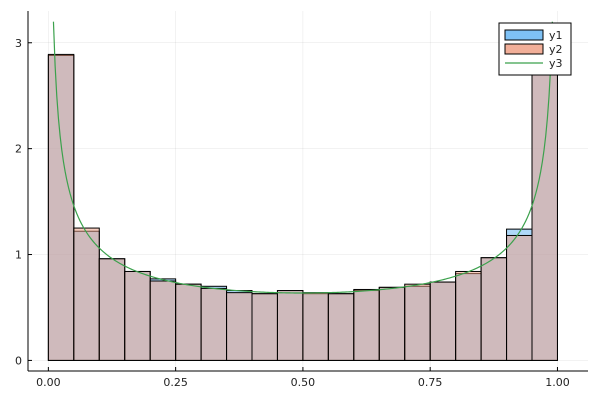 The image size is (600, 400). Describe the element at coordinates (524, 49) in the screenshot. I see `legend-swatch-y2` at that location.